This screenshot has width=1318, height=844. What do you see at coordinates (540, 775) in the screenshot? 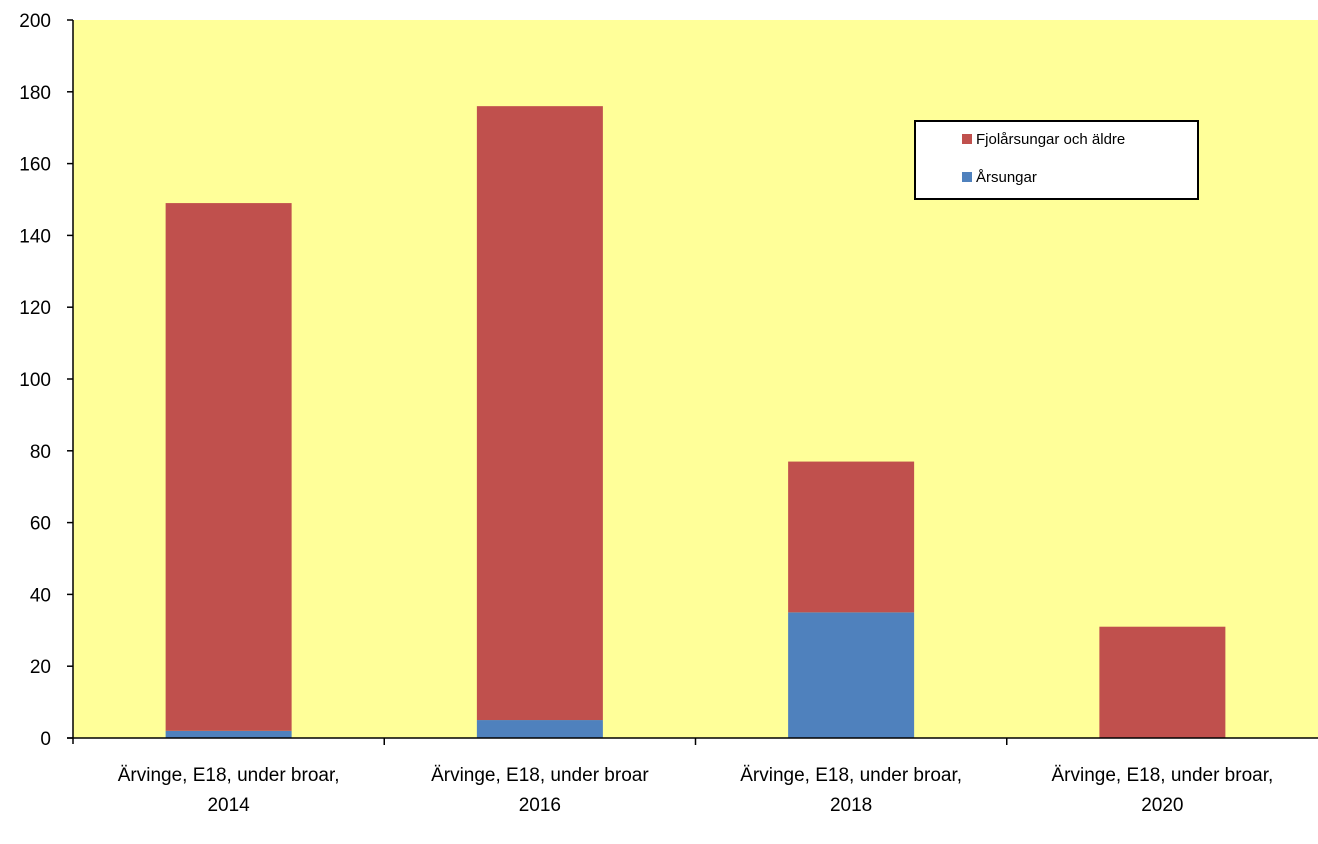
I see `x-tick-label: Ärvinge, E18, under broar` at bounding box center [540, 775].